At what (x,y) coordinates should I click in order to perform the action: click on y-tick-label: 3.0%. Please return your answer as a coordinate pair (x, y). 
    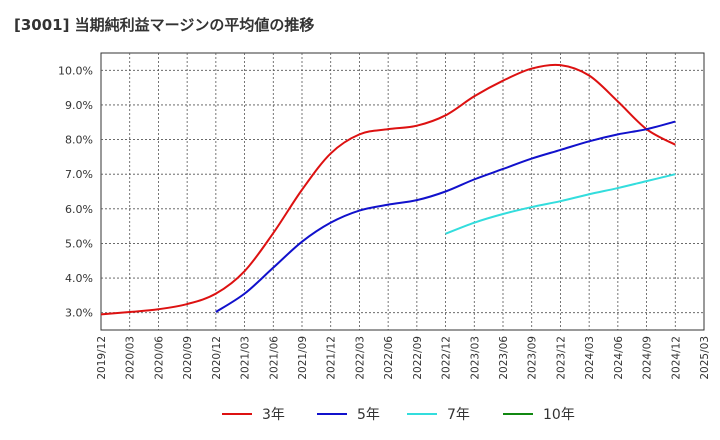
    Looking at the image, I should click on (79, 313).